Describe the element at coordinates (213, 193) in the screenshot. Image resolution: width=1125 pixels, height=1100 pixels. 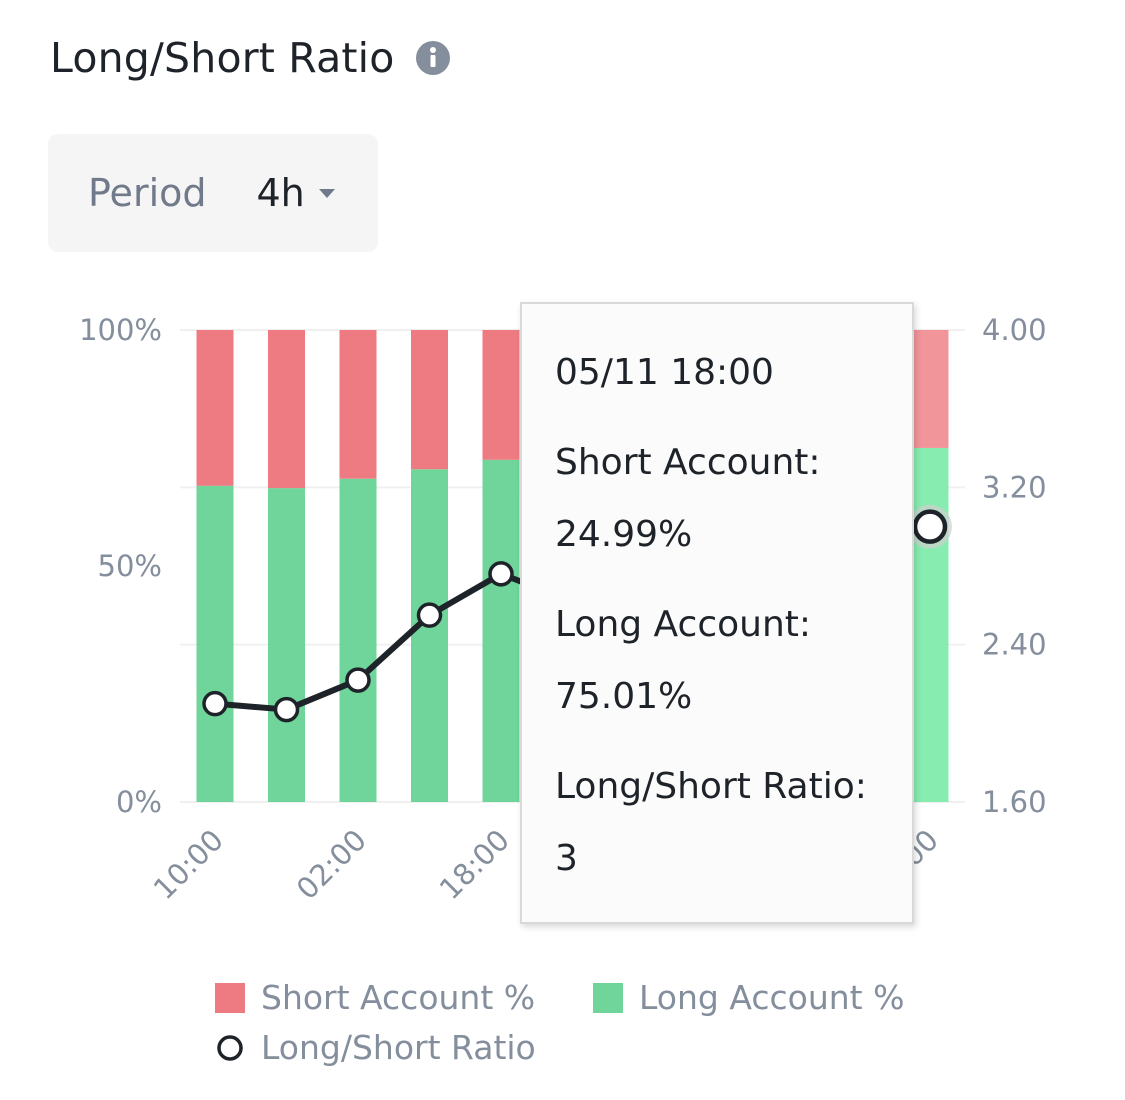
I see `period-selector: Period 4h` at that location.